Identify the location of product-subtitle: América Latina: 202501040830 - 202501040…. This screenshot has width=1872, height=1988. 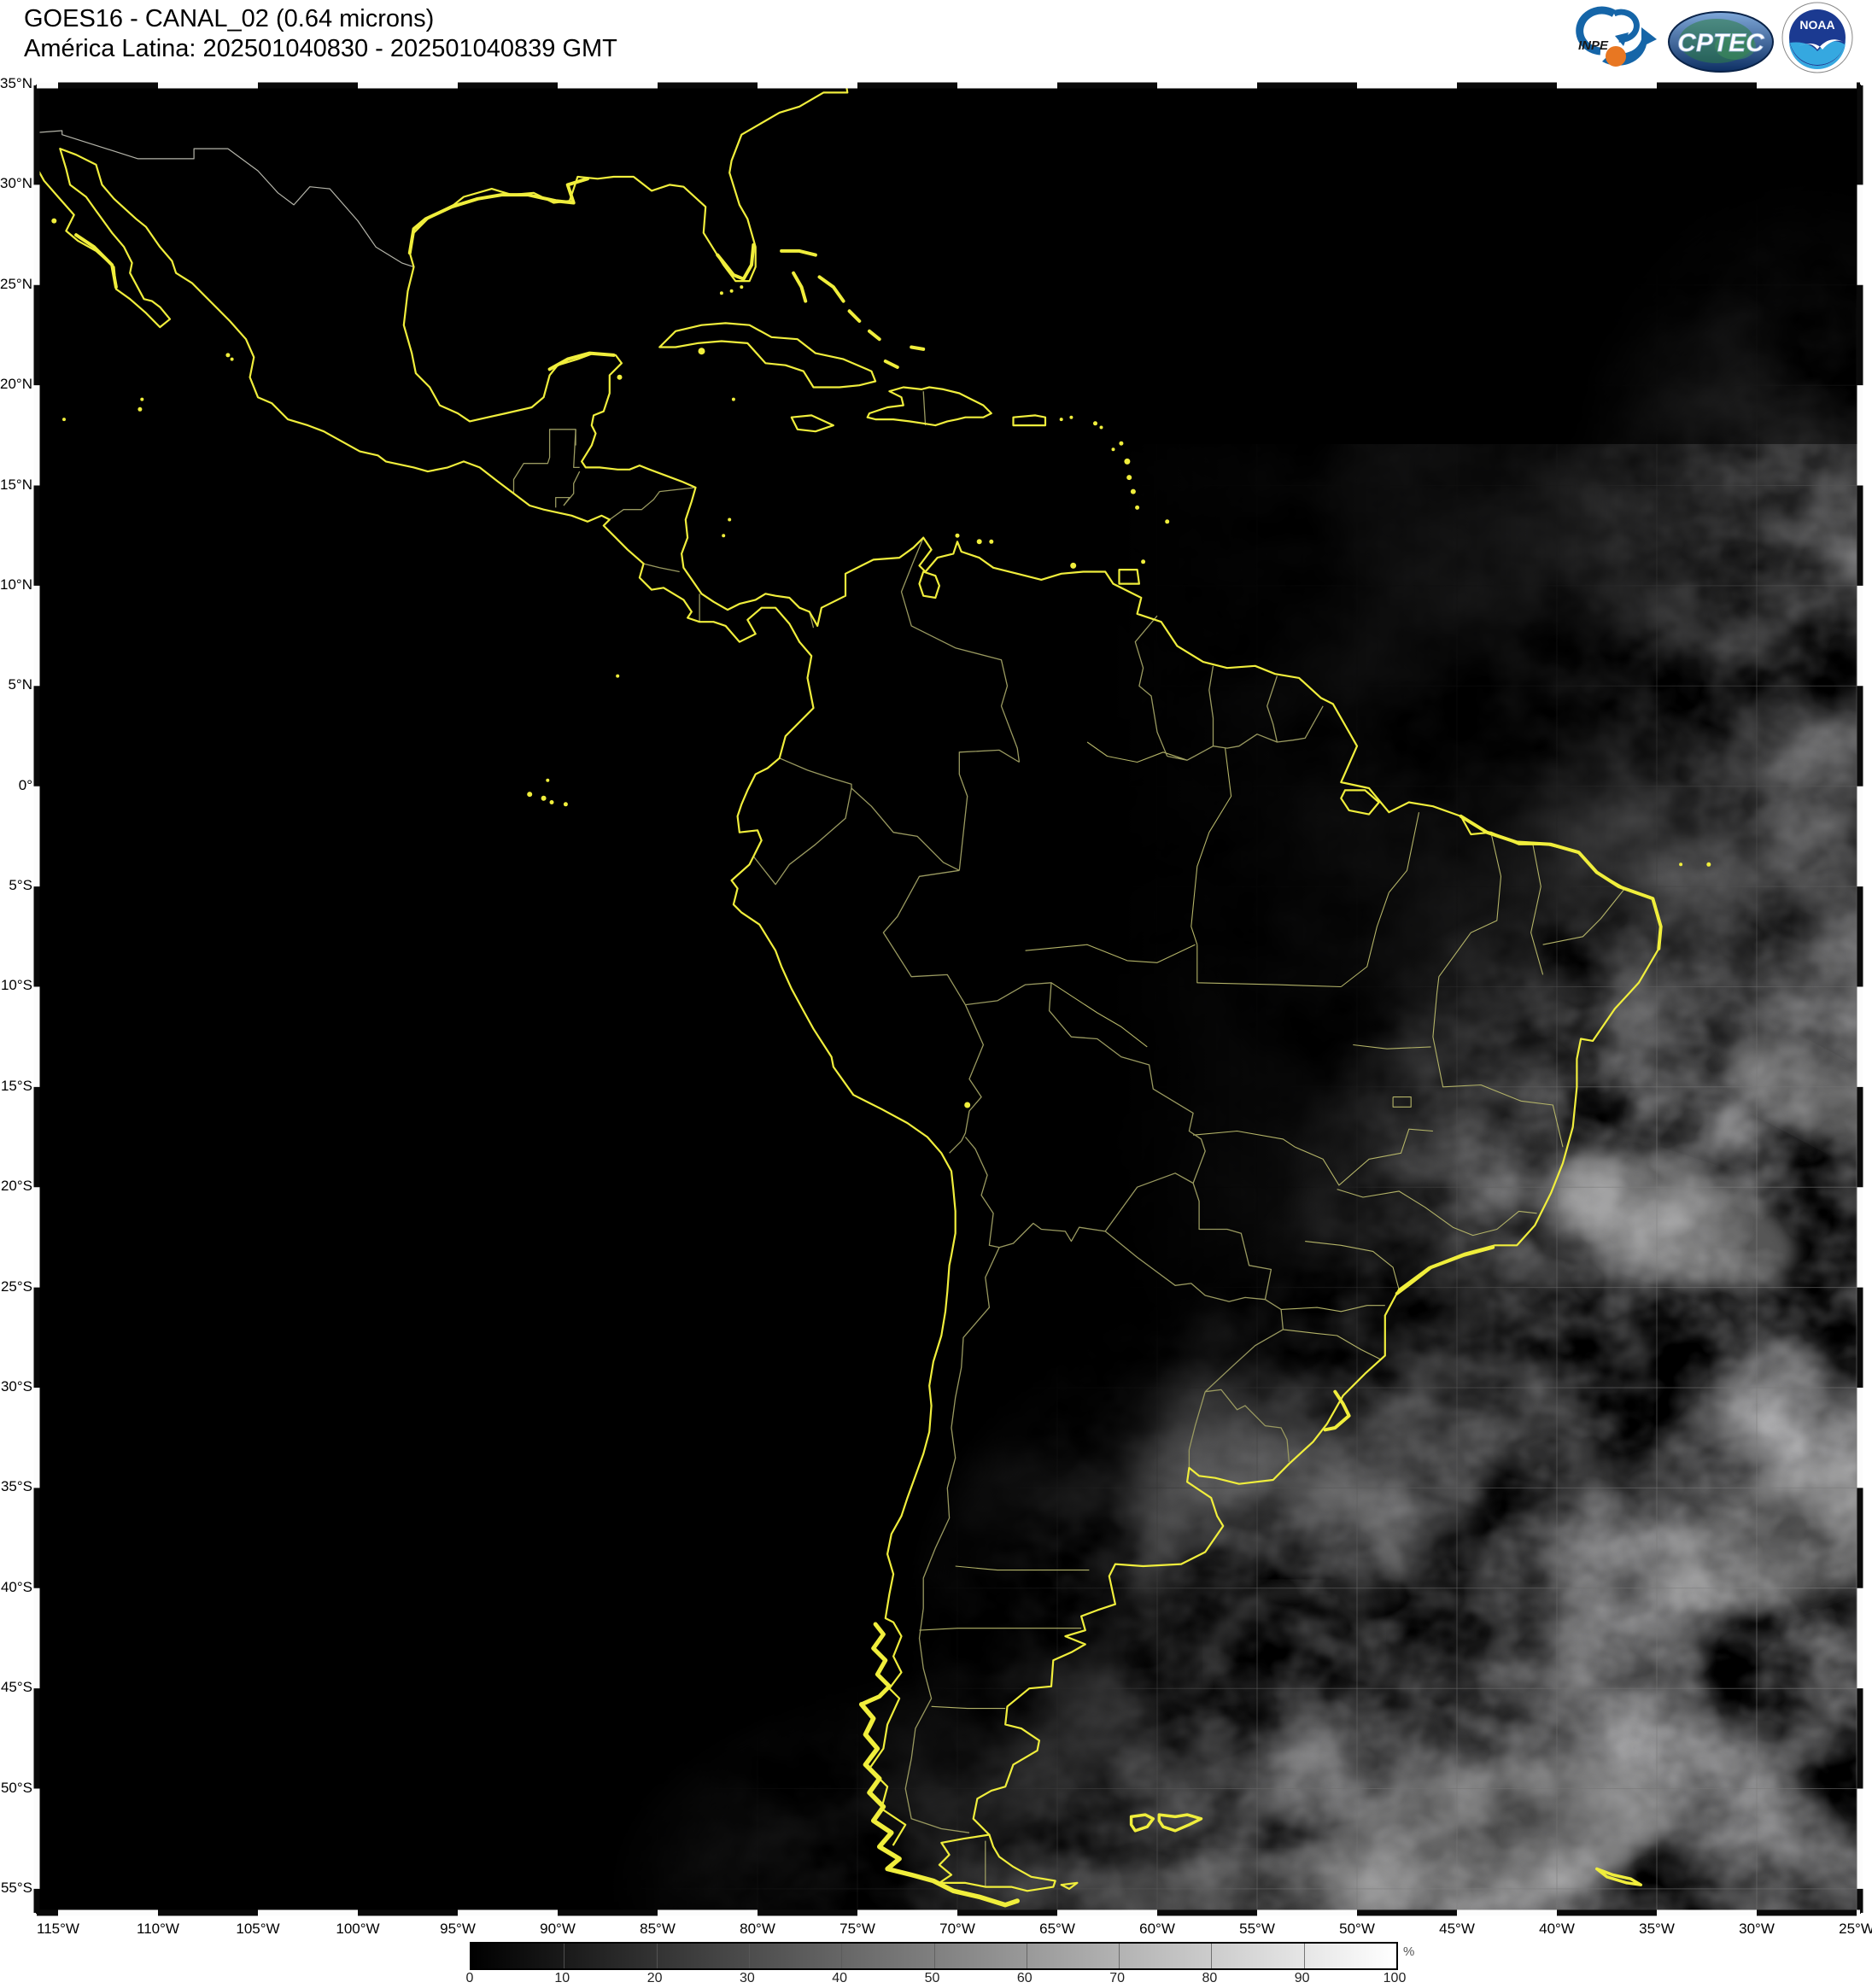
(320, 48).